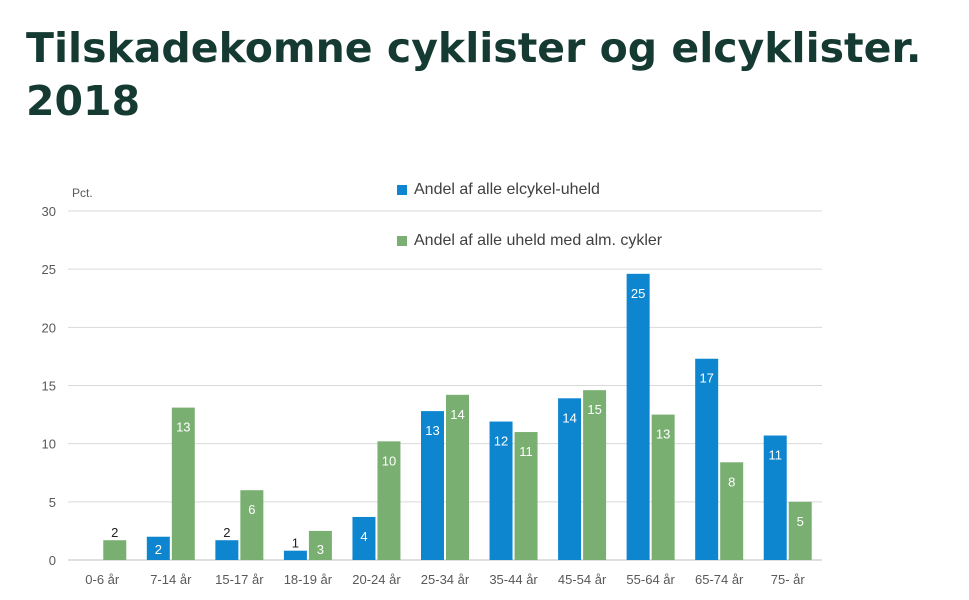  I want to click on y-axis-unit-label: Pct., so click(82, 193).